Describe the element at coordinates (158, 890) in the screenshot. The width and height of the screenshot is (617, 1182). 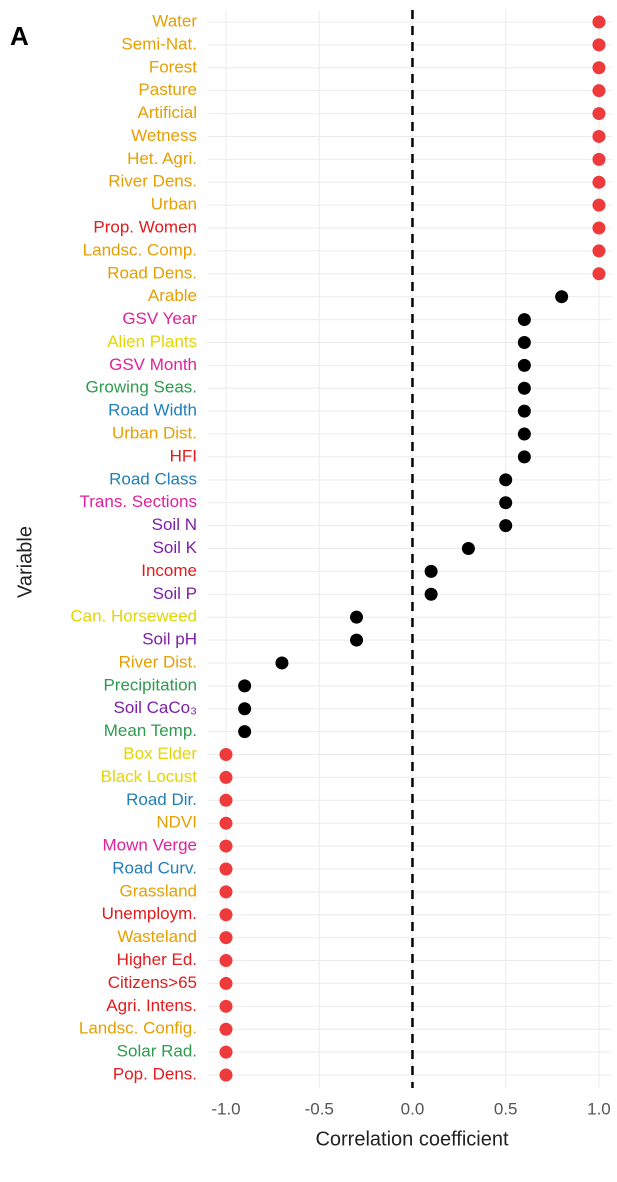
I see `y-tick-label: Grassland` at that location.